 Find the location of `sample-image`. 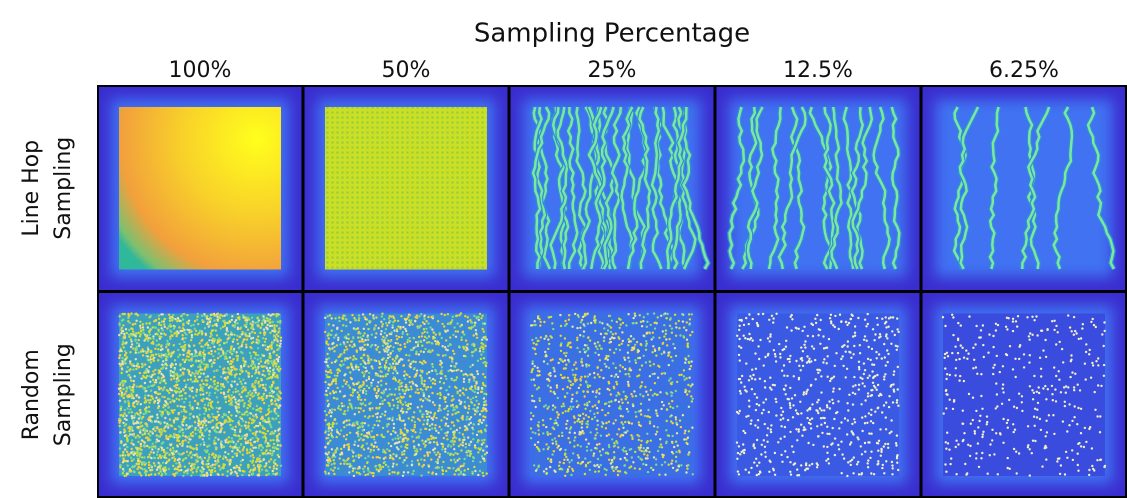

sample-image is located at coordinates (818, 188).